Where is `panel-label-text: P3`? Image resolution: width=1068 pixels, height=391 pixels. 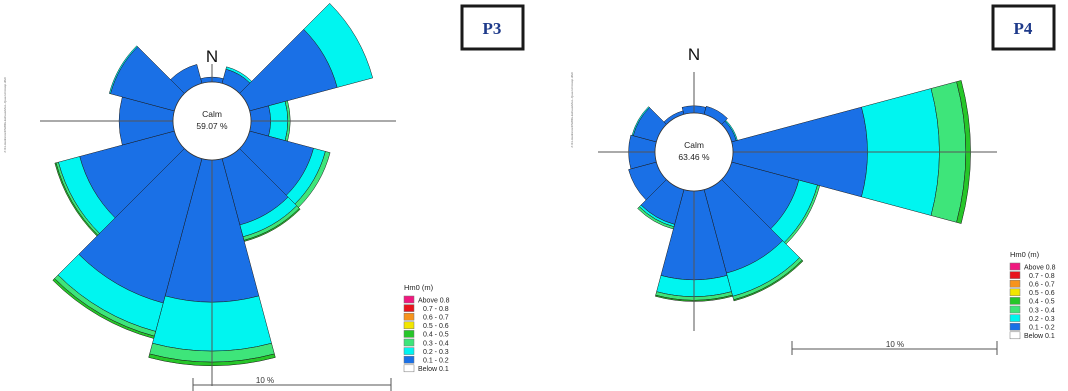 panel-label-text: P3 is located at coordinates (492, 28).